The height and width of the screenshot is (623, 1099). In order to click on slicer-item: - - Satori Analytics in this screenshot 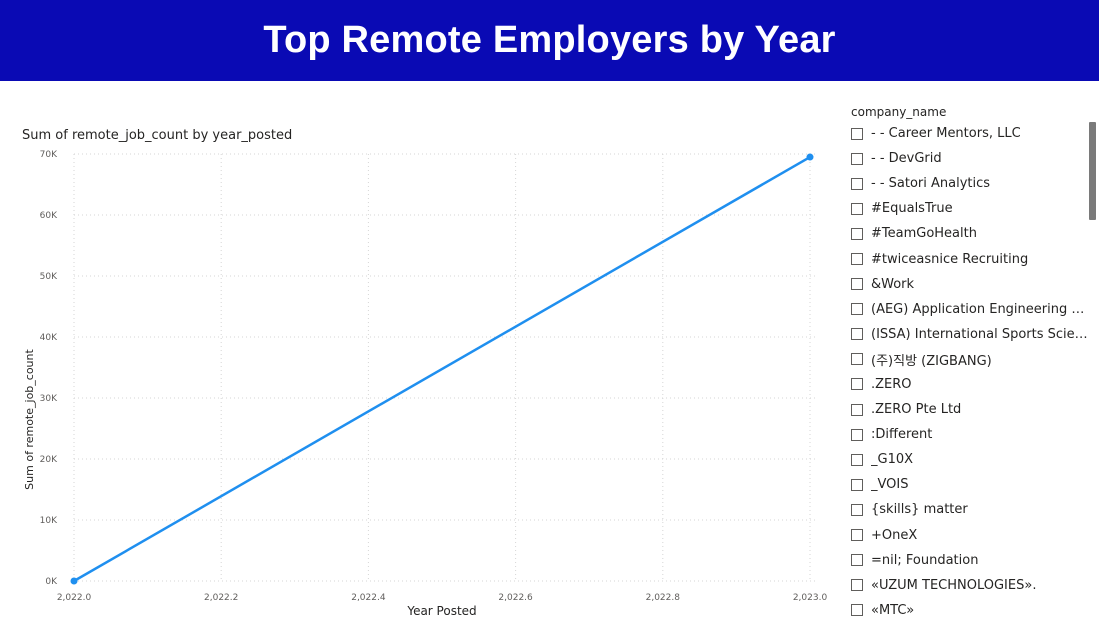, I will do `click(971, 183)`.